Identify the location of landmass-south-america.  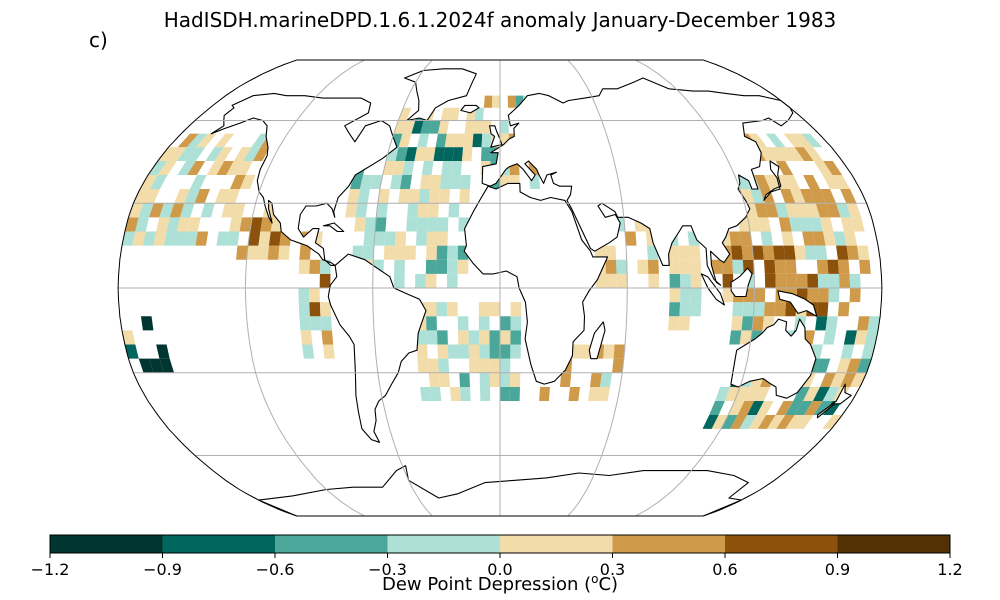
(377, 348).